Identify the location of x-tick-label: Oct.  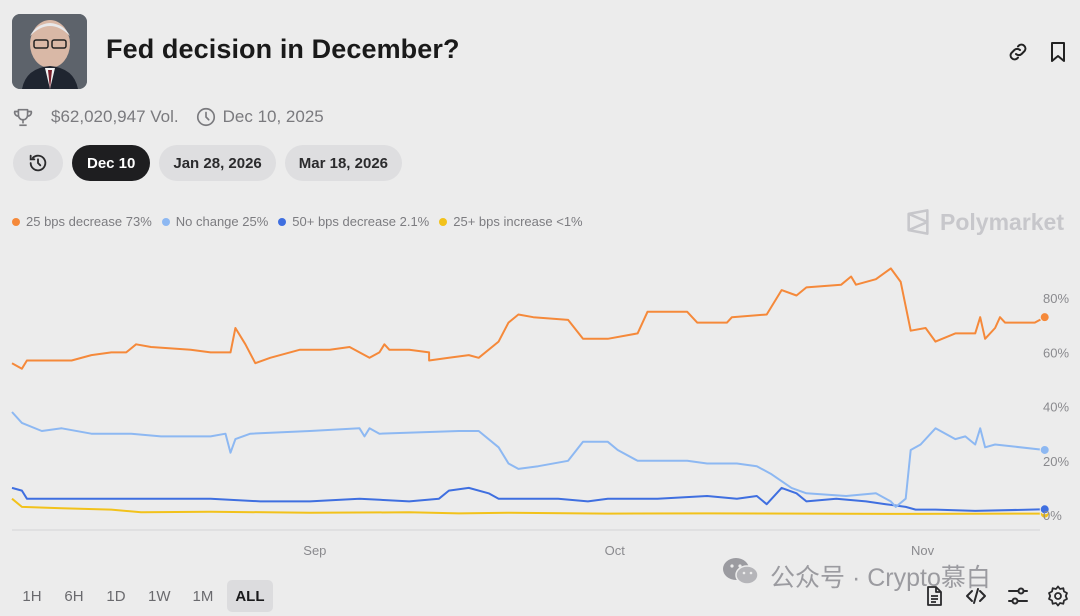
(615, 550).